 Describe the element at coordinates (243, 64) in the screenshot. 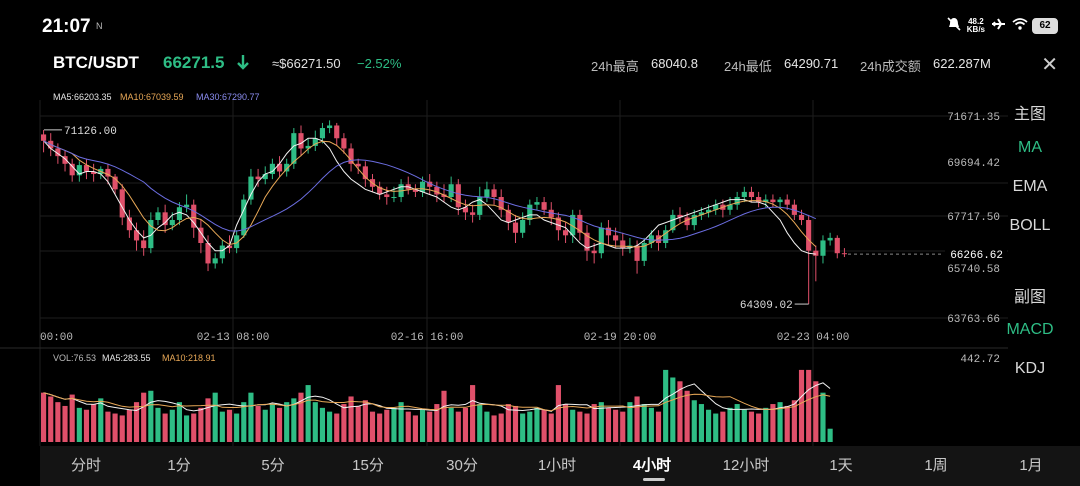

I see `arrow-down-icon` at that location.